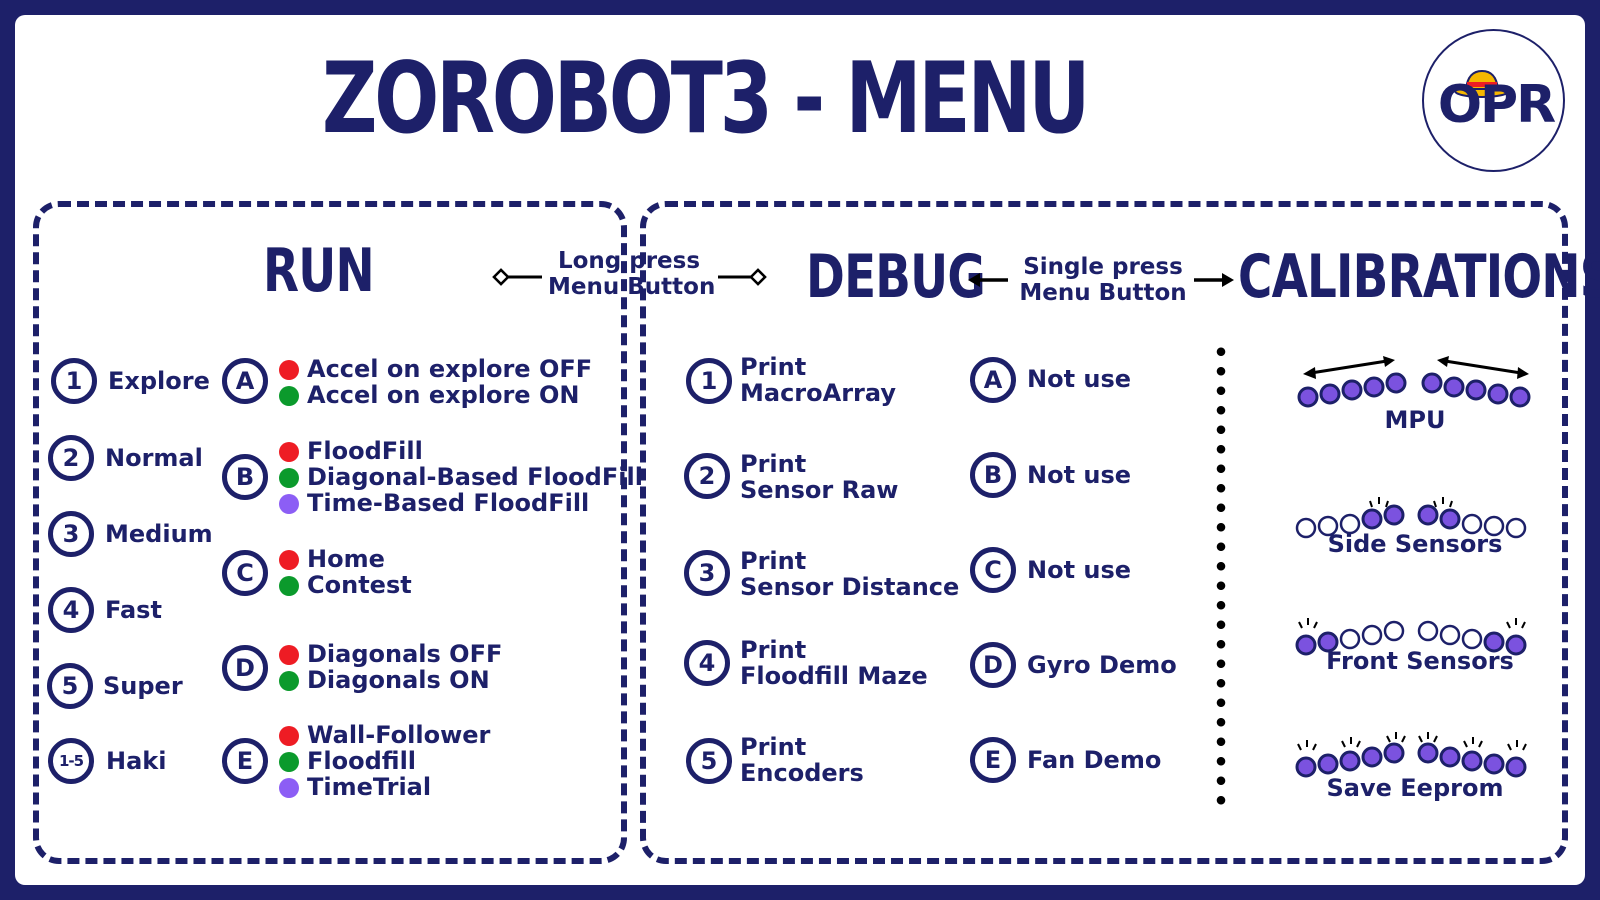 This screenshot has height=900, width=1600. I want to click on option-item: Diagonals ON, so click(383, 680).